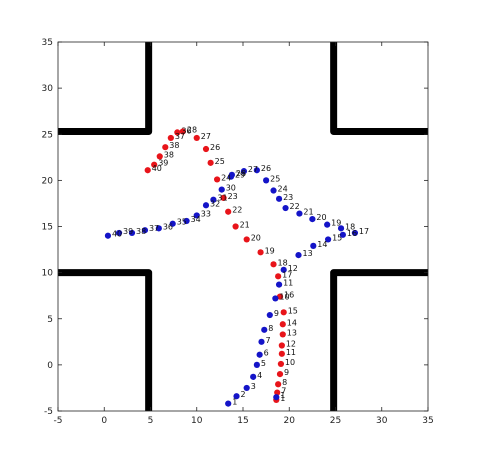  What do you see at coordinates (154, 228) in the screenshot?
I see `blue-point-label-38: 37` at bounding box center [154, 228].